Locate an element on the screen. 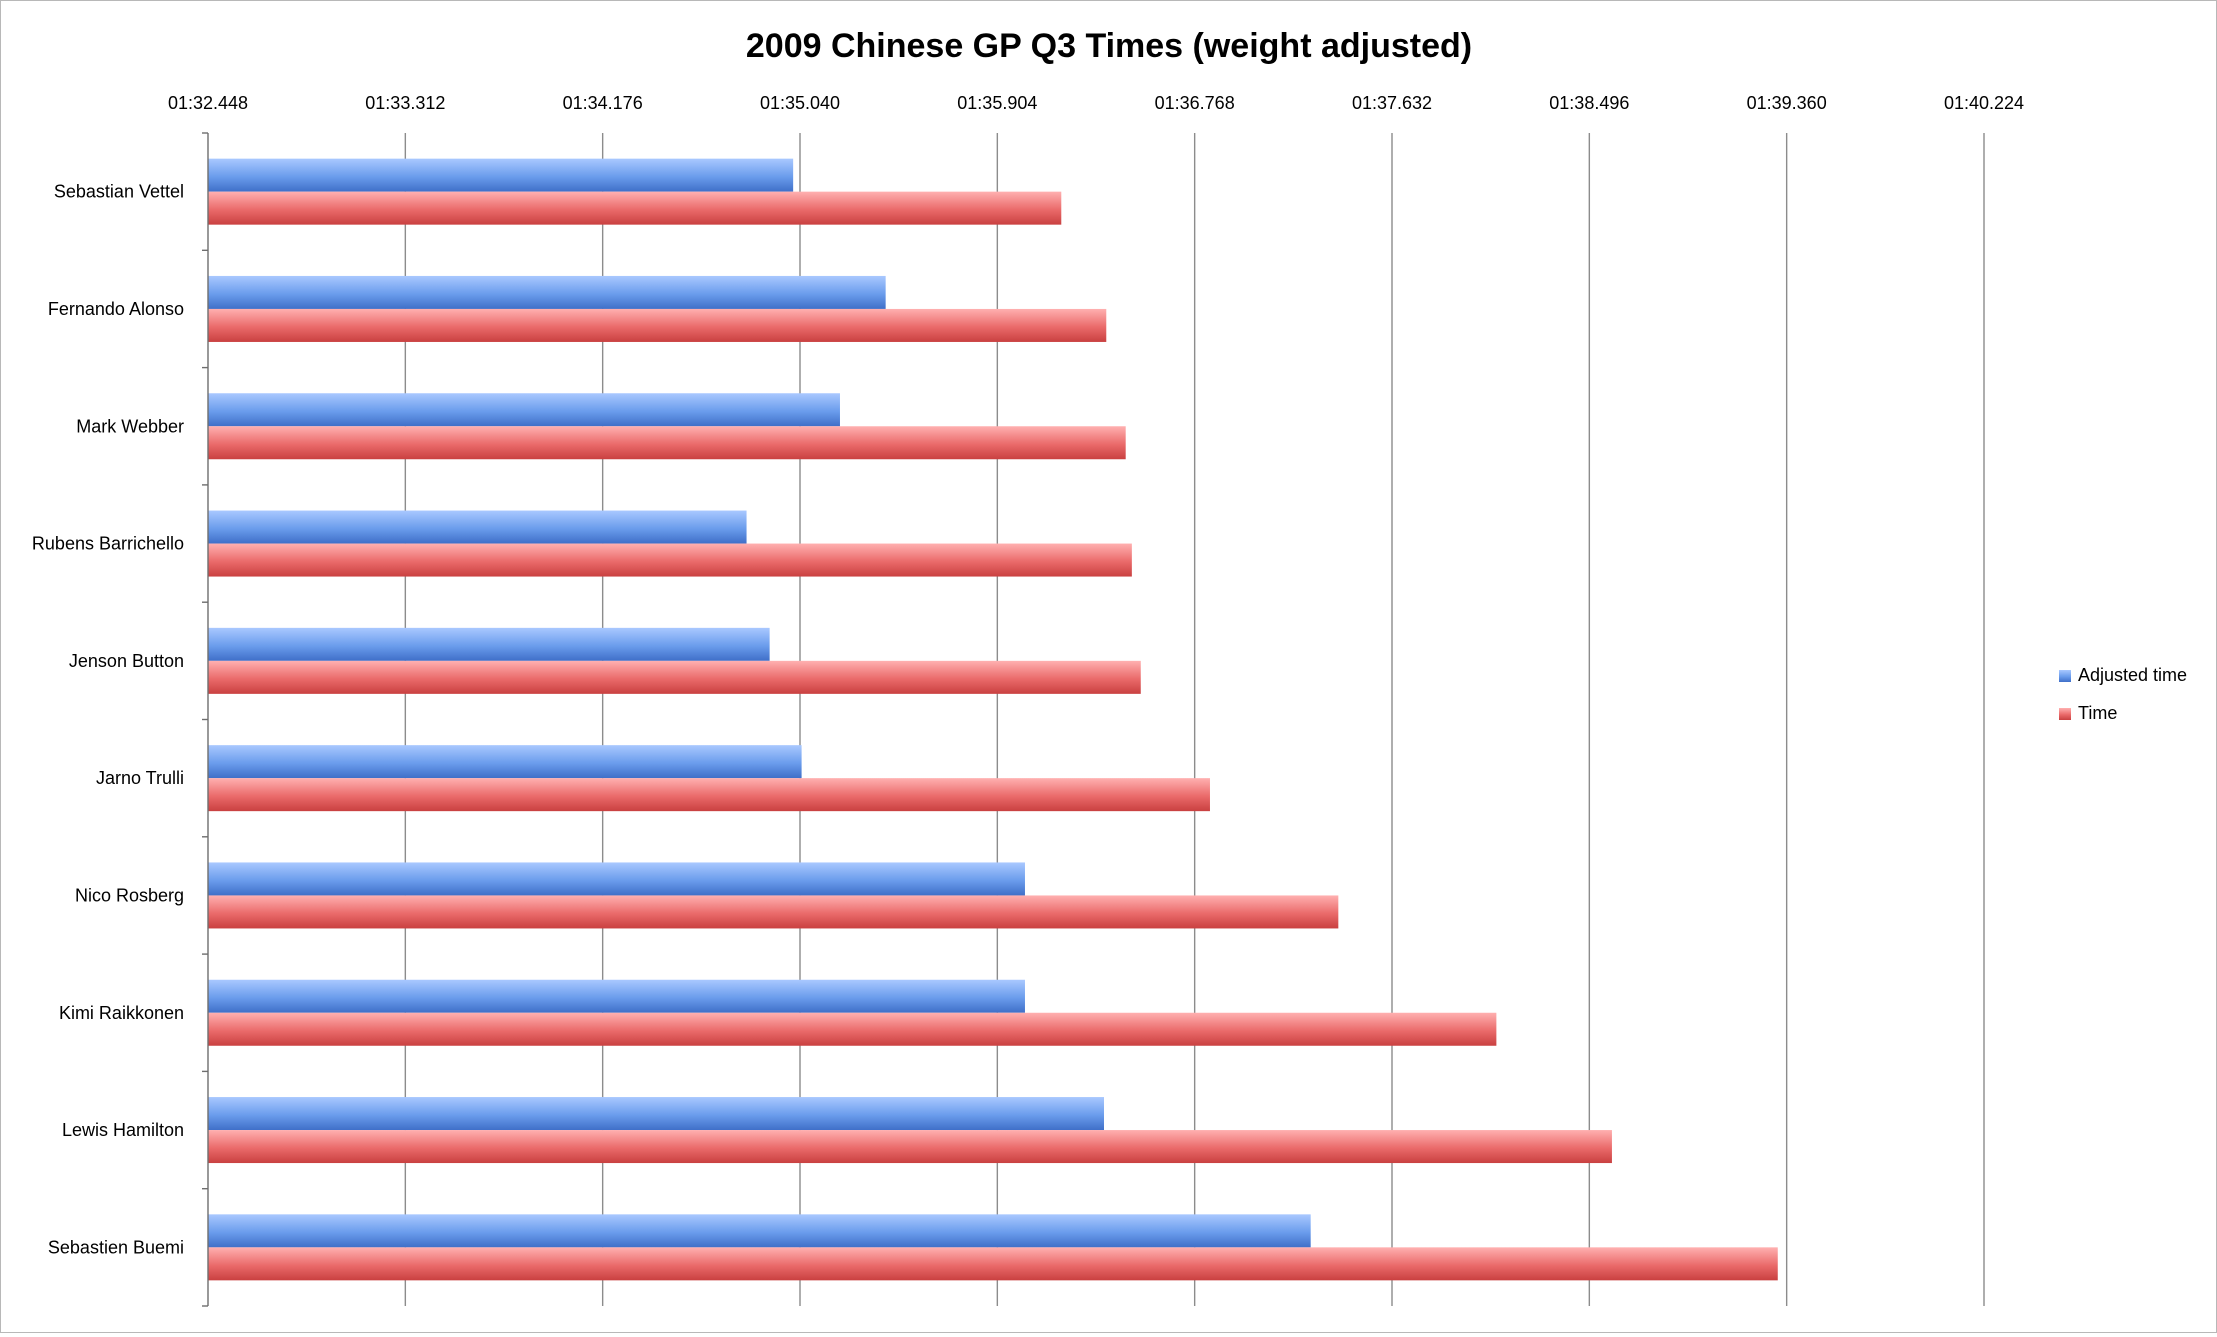 Image resolution: width=2217 pixels, height=1337 pixels. bar-time: 01:36.184 is located at coordinates (635, 208).